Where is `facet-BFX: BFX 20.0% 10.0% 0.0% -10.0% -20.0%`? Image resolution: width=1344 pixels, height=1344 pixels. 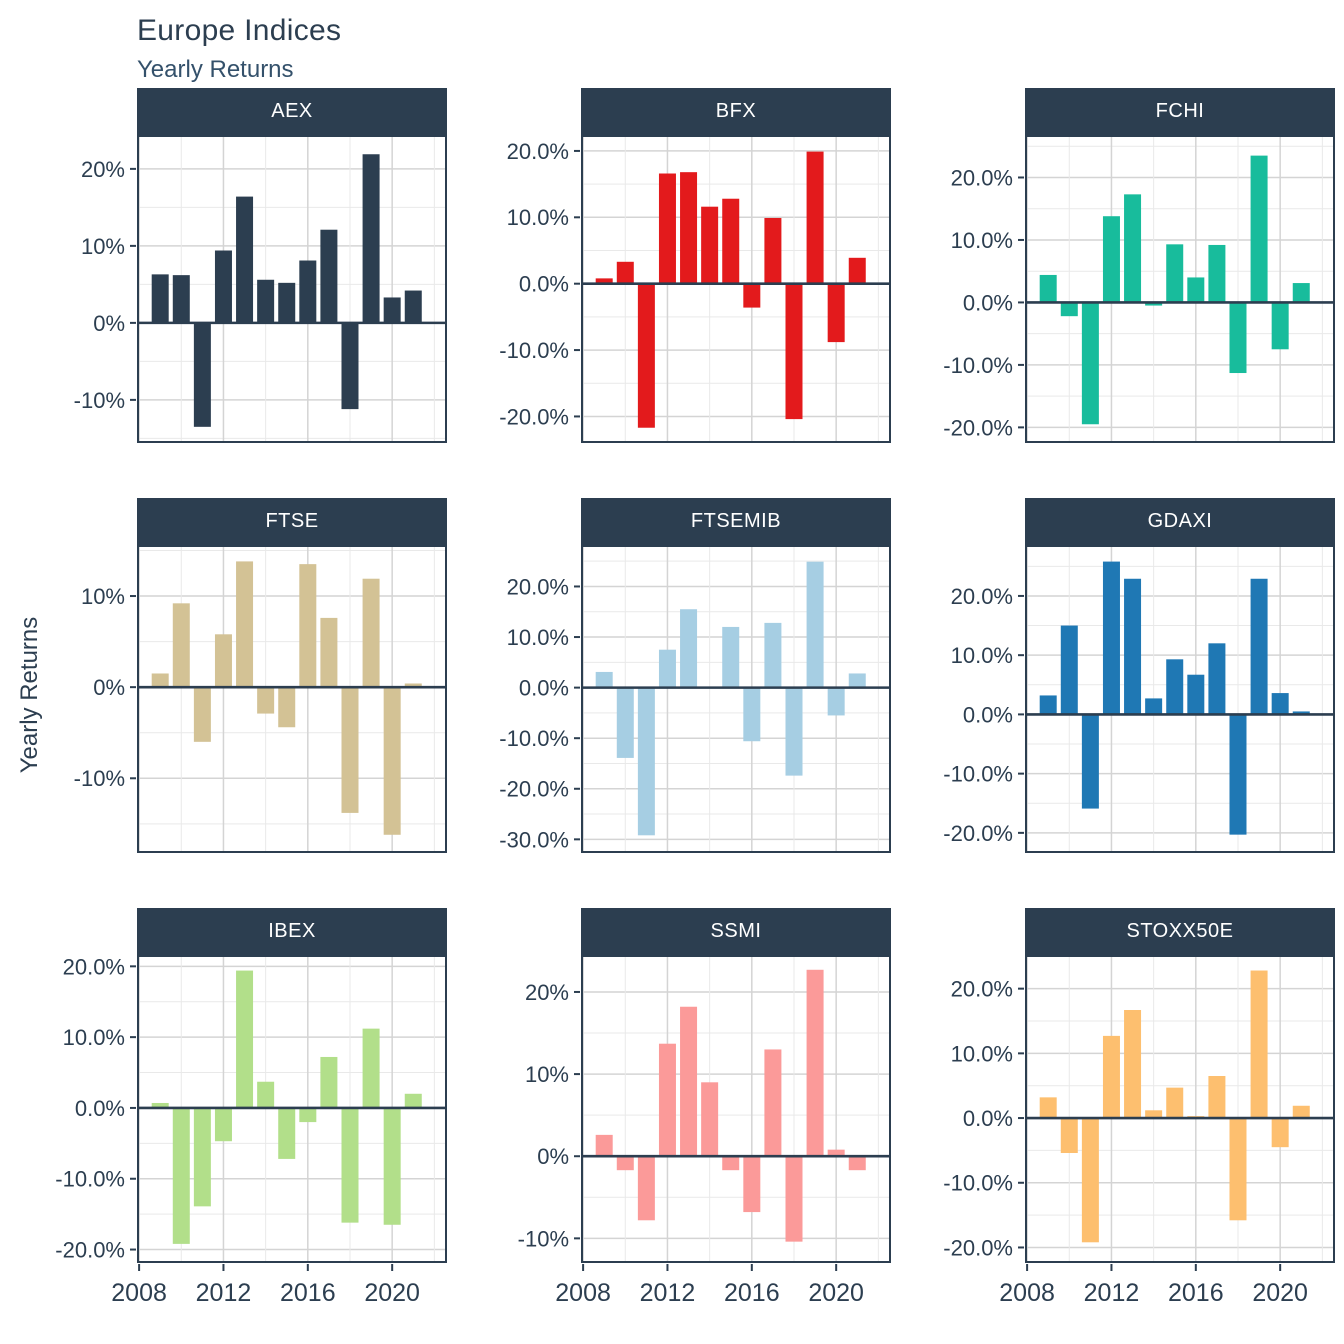 facet-BFX: BFX 20.0% 10.0% 0.0% -10.0% -20.0% is located at coordinates (690, 293).